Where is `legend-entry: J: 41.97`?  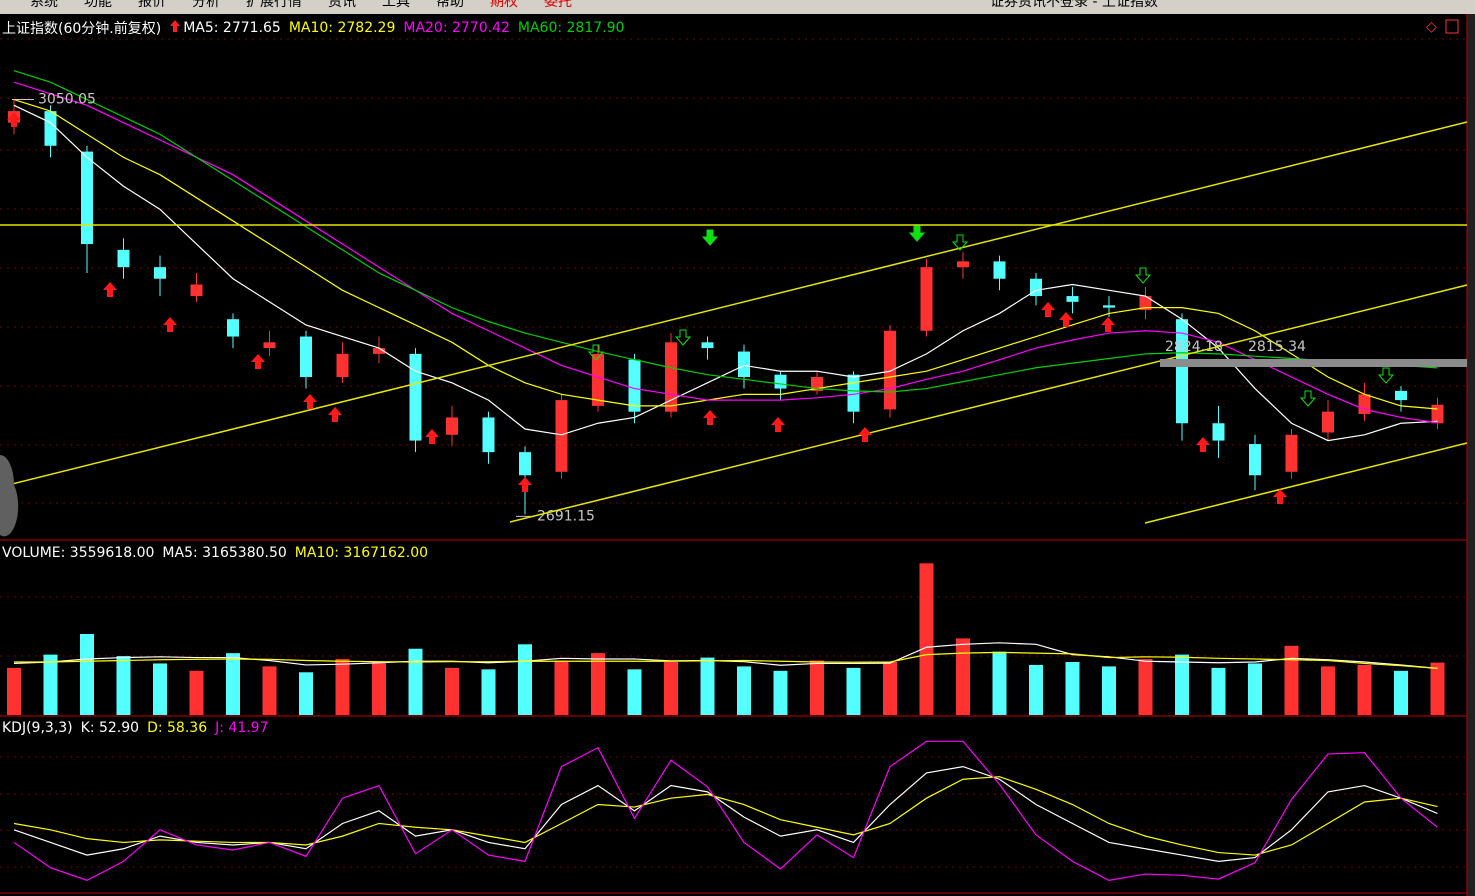 legend-entry: J: 41.97 is located at coordinates (242, 728).